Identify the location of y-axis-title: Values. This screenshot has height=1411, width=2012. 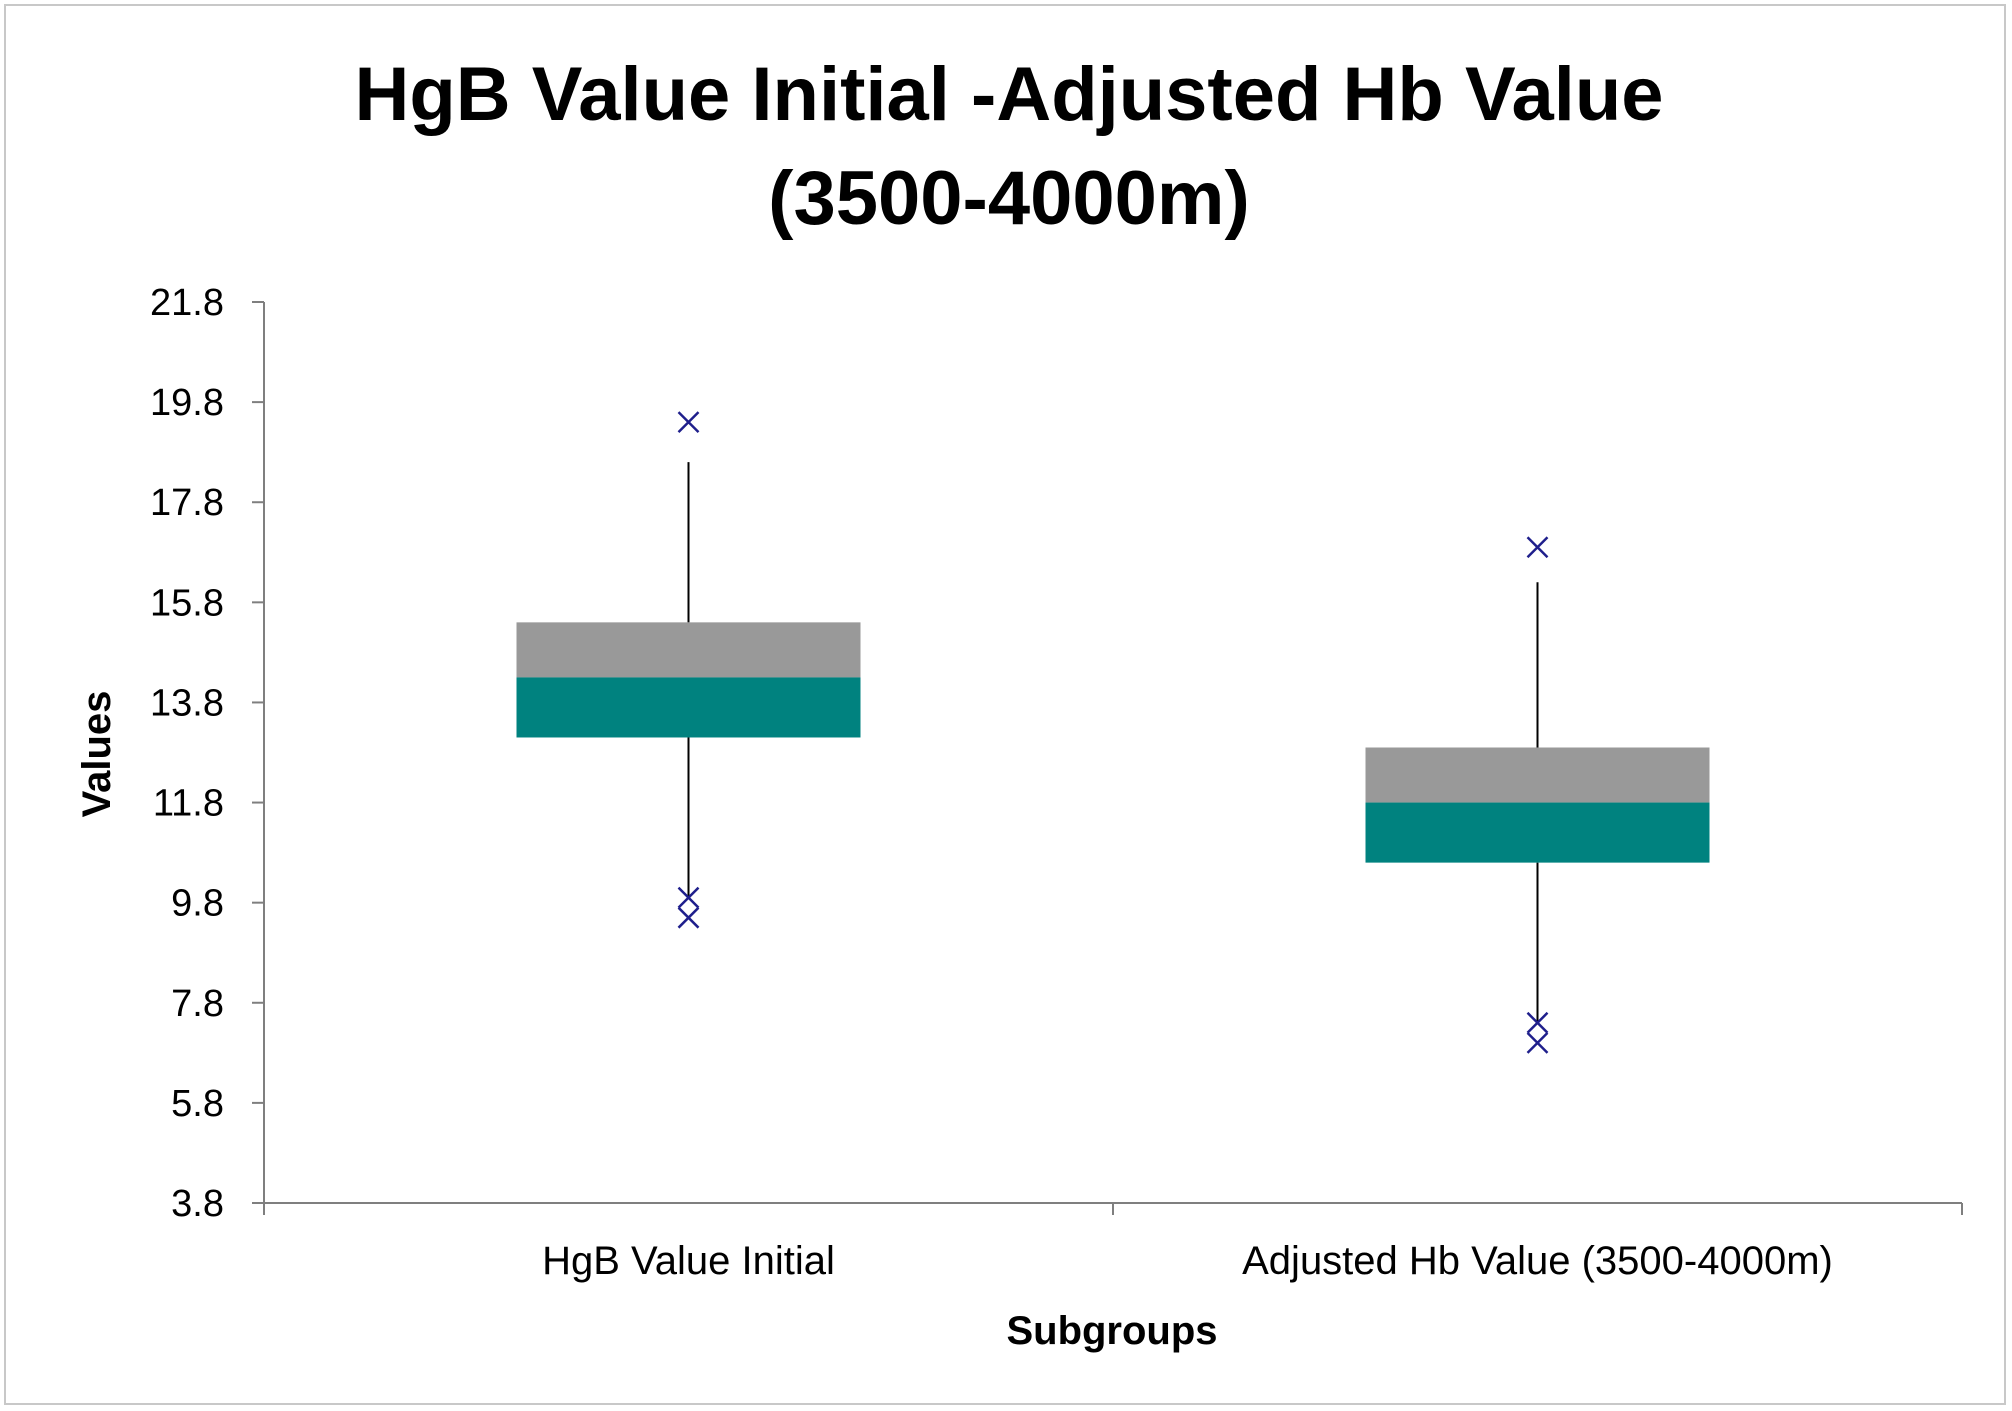
(97, 754).